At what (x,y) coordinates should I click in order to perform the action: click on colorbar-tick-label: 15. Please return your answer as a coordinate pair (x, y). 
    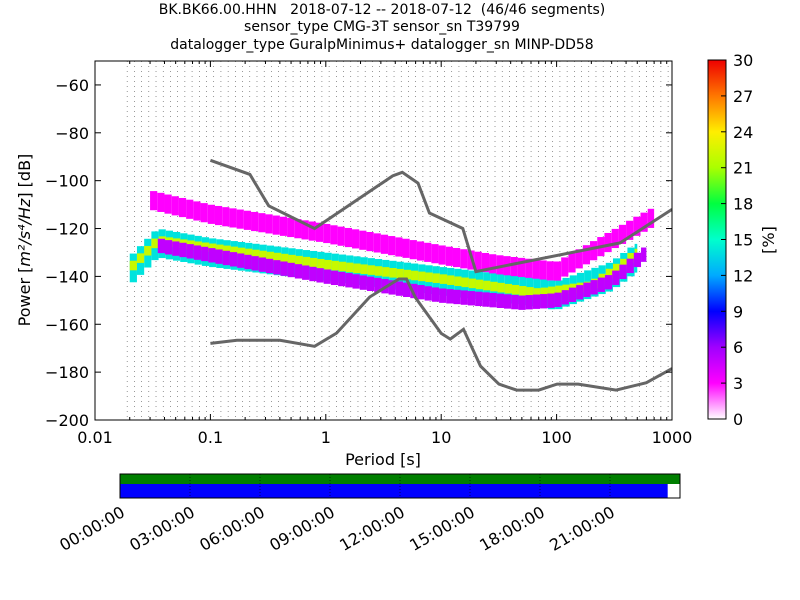
    Looking at the image, I should click on (743, 240).